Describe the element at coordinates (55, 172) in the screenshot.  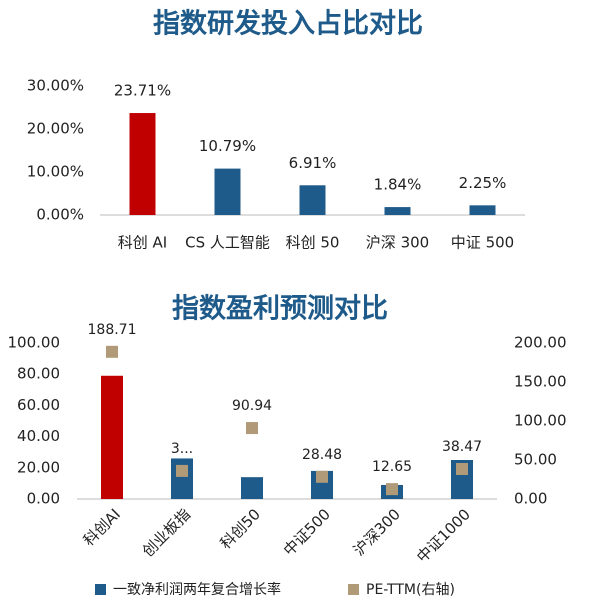
I see `y-tick-label: 10.00%` at that location.